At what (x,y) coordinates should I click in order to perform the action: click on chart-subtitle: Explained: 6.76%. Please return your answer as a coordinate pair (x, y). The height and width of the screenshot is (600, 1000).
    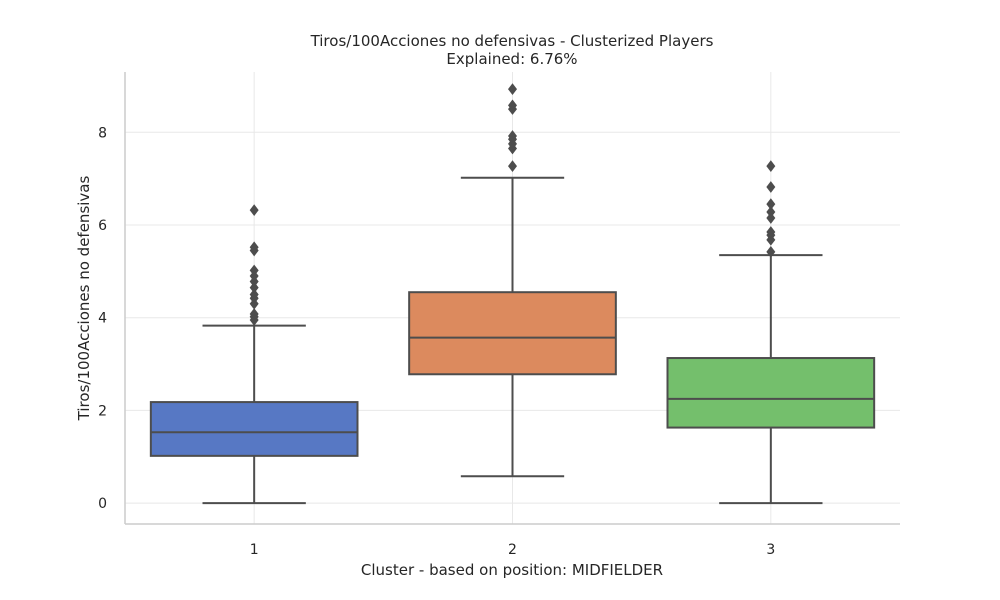
    Looking at the image, I should click on (511, 59).